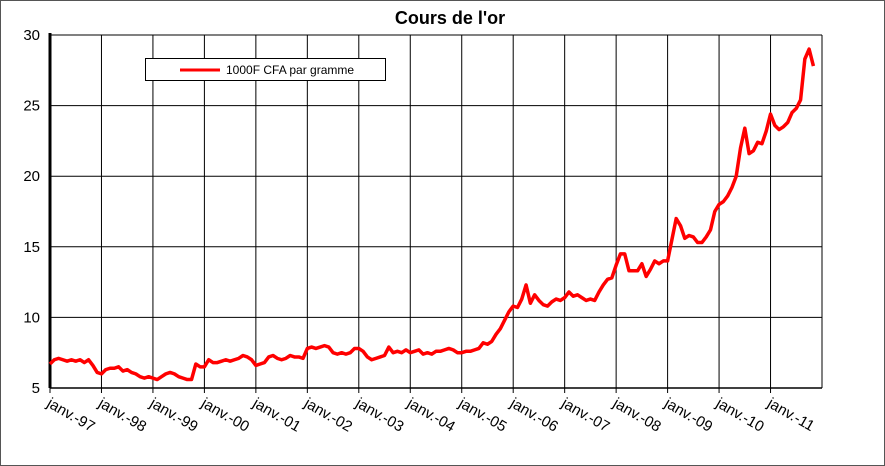  What do you see at coordinates (36, 388) in the screenshot?
I see `y-tick-label: 5` at bounding box center [36, 388].